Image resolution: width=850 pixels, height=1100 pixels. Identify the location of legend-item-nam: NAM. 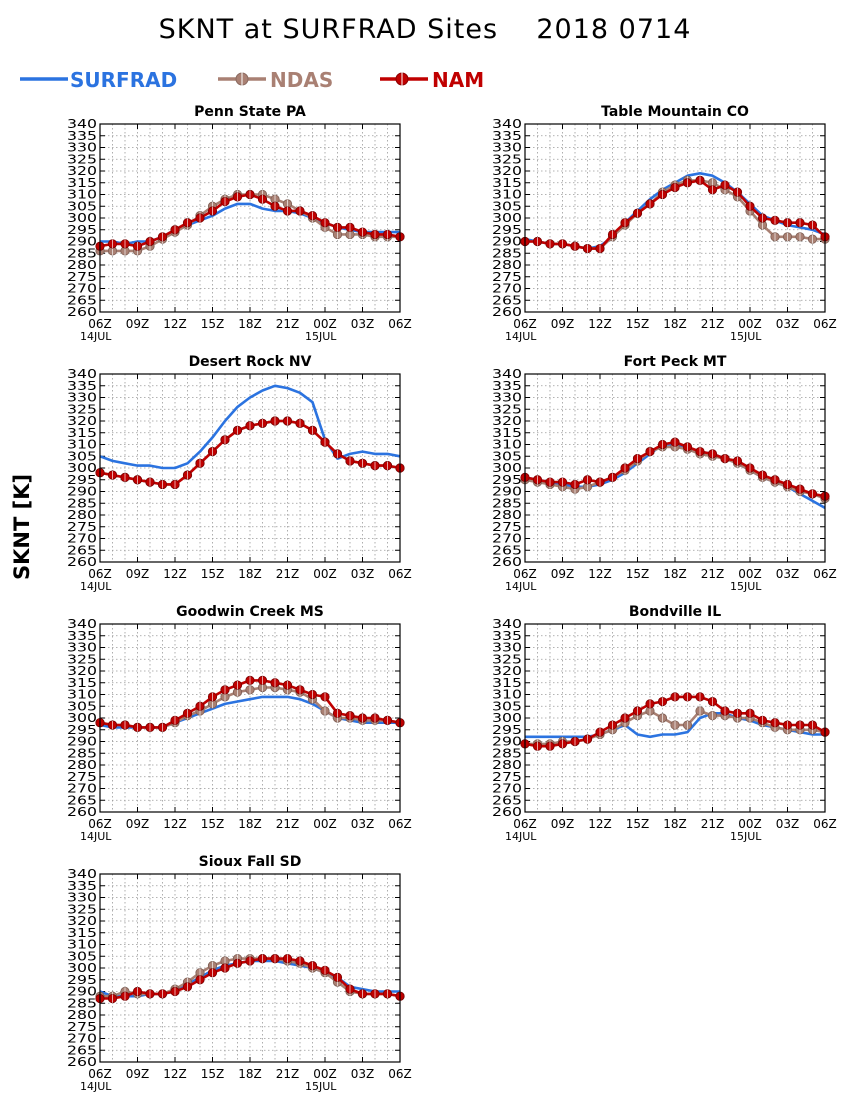
(431, 81).